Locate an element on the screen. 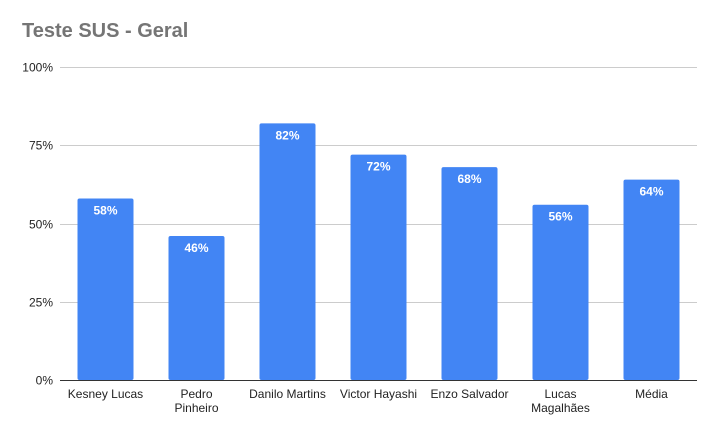 Image resolution: width=720 pixels, height=437 pixels. bar-data-label: 82% is located at coordinates (287, 135).